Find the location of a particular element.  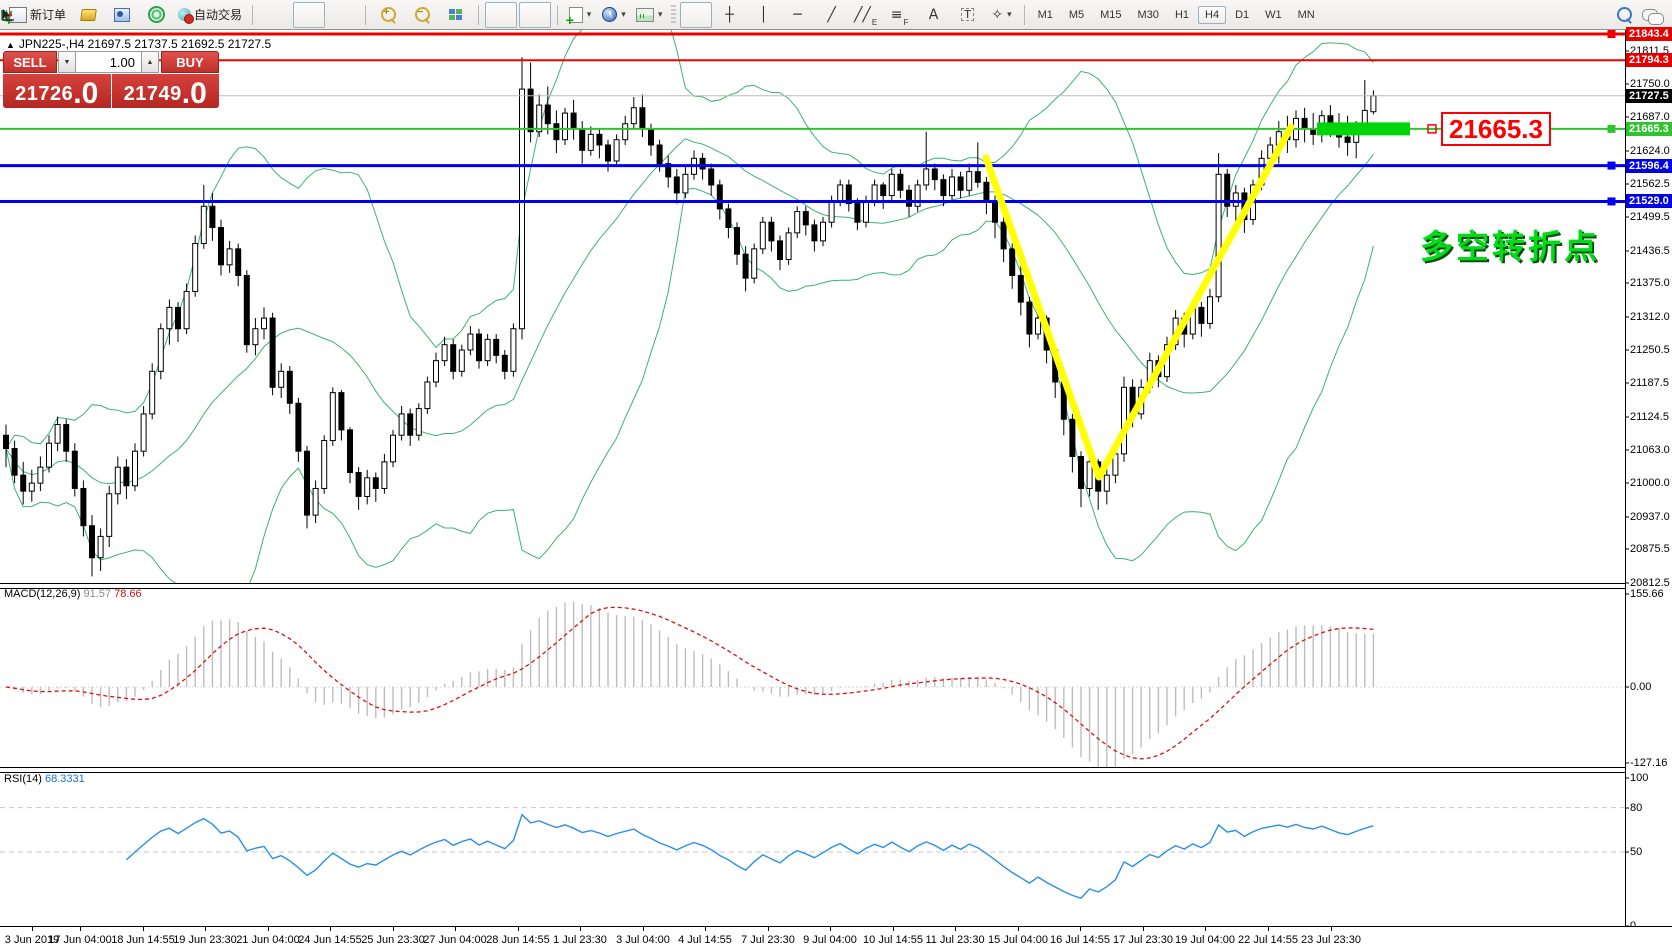

vertical-line-icon: │ is located at coordinates (763, 14).